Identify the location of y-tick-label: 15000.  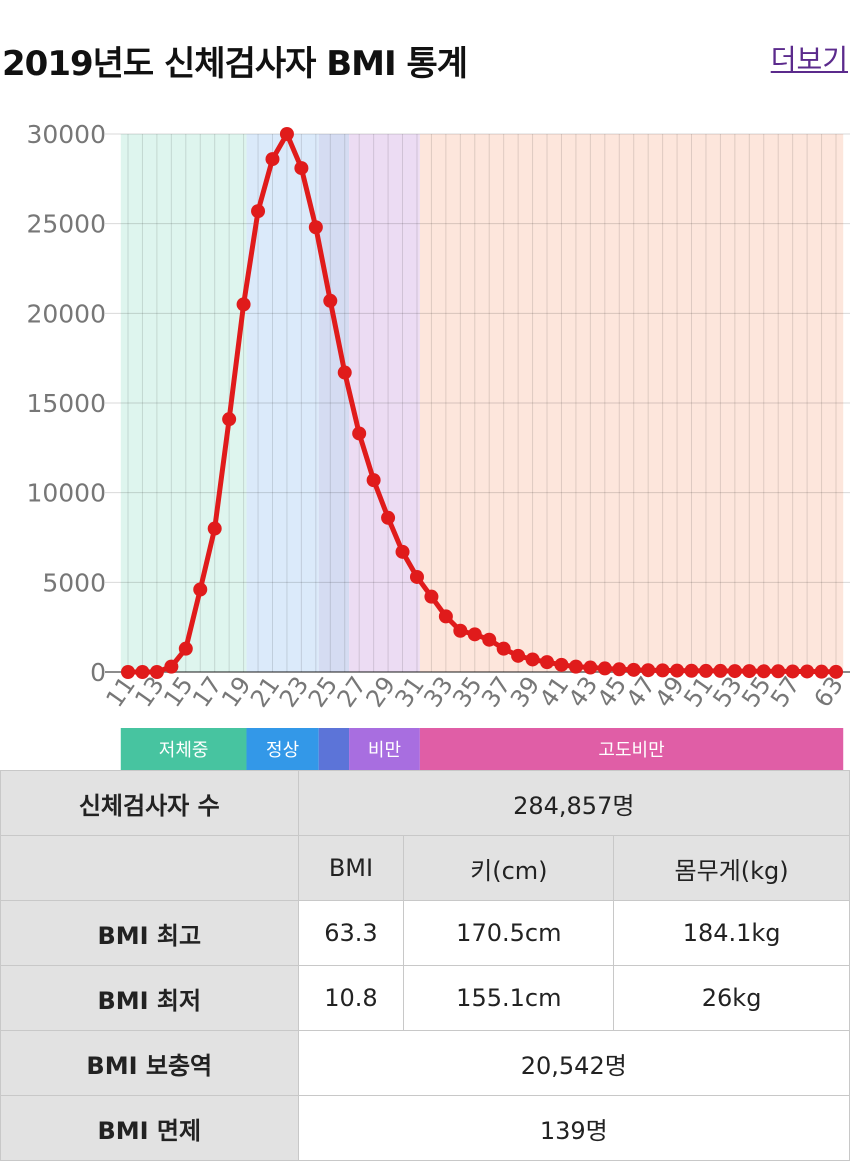
(66, 403).